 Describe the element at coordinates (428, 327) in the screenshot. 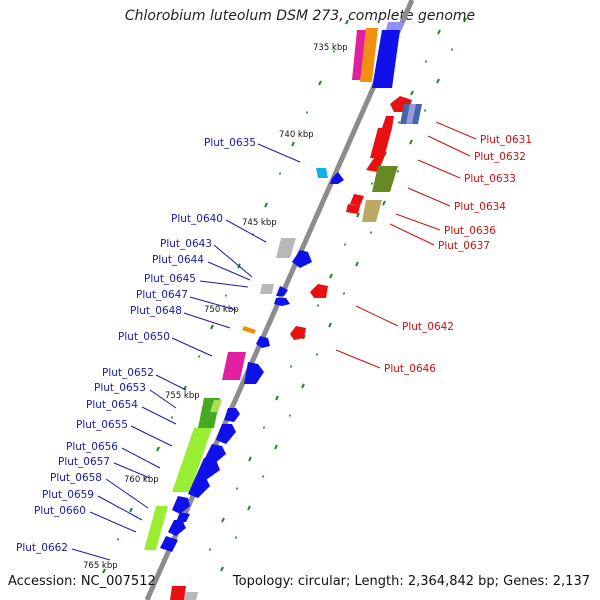

I see `gene-label-plut-0642: Plut_0642` at that location.